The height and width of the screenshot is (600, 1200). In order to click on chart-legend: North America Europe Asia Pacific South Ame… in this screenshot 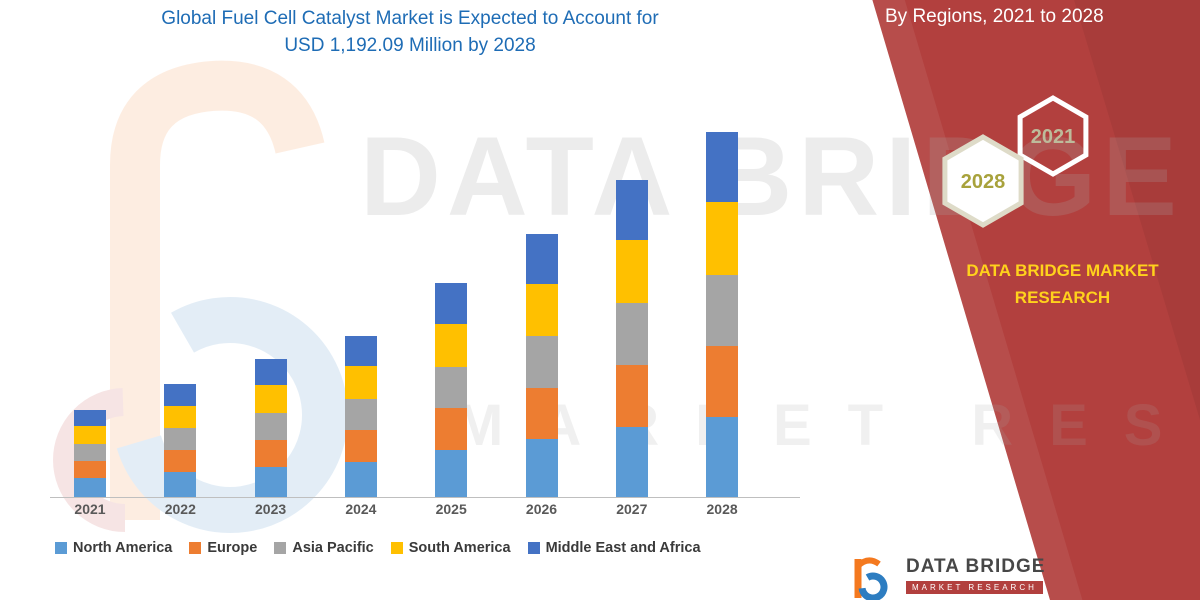, I will do `click(378, 548)`.